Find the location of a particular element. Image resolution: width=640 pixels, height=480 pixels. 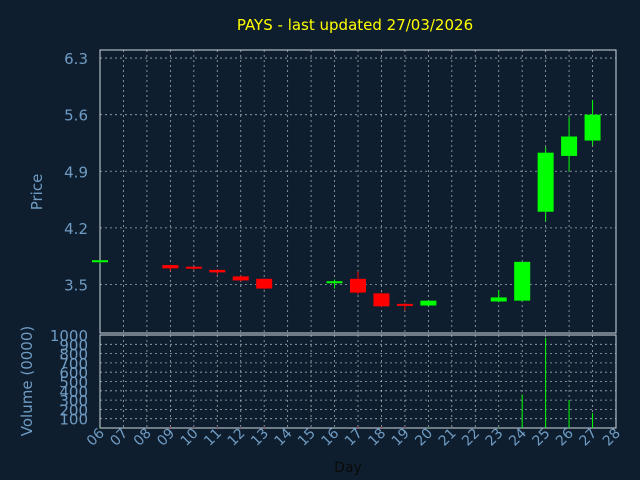

volume-axis-label: Volume (0000) is located at coordinates (27, 381).